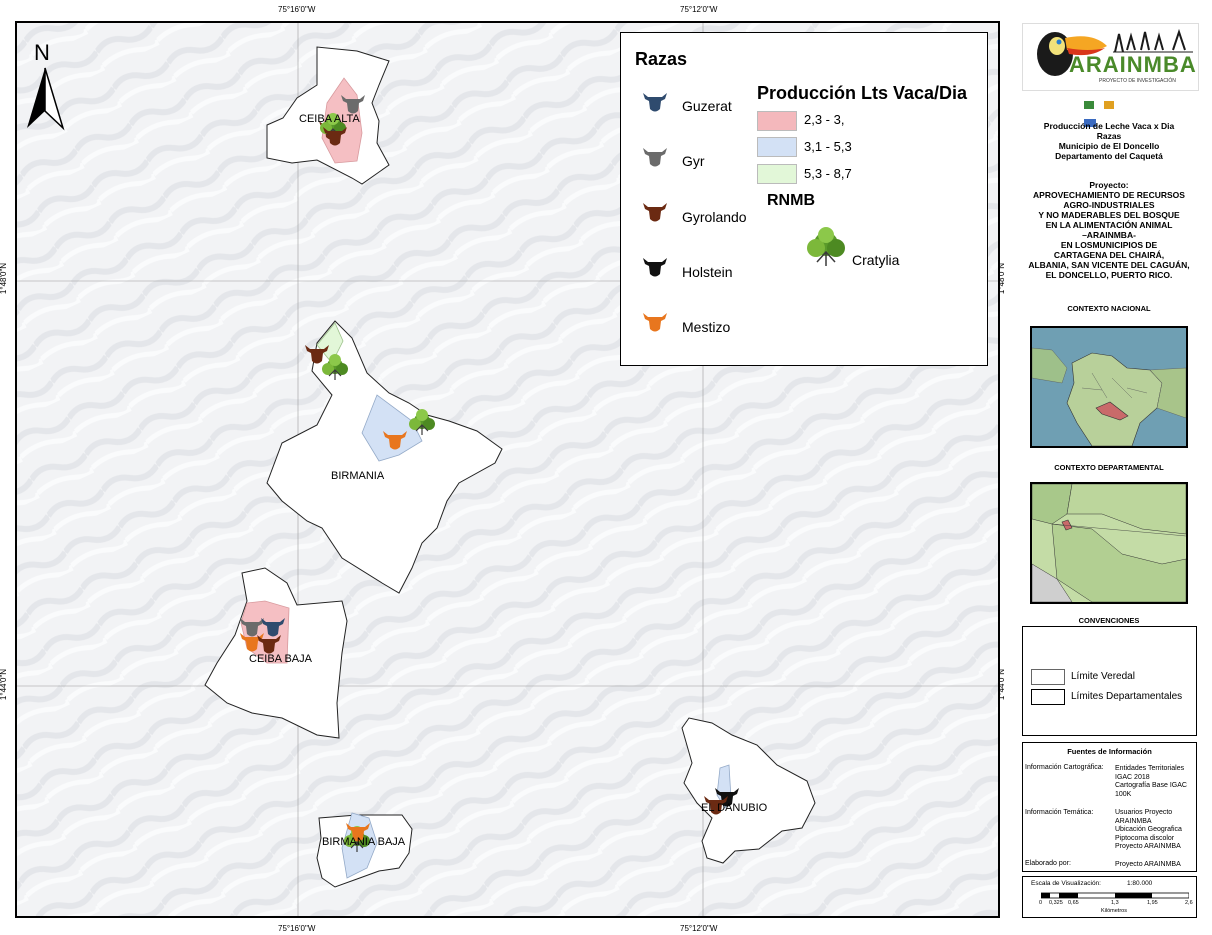 Image resolution: width=1212 pixels, height=935 pixels. What do you see at coordinates (862, 93) in the screenshot?
I see `legend-produccion-title: Producción Lts Vaca/Dia` at bounding box center [862, 93].